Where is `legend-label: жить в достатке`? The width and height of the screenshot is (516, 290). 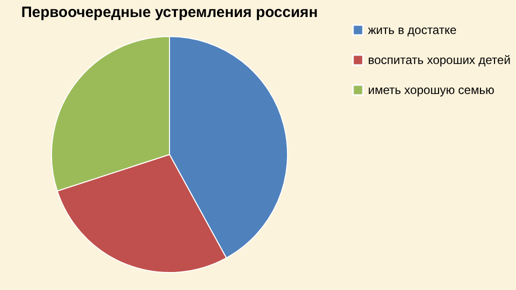 legend-label: жить в достатке is located at coordinates (412, 30).